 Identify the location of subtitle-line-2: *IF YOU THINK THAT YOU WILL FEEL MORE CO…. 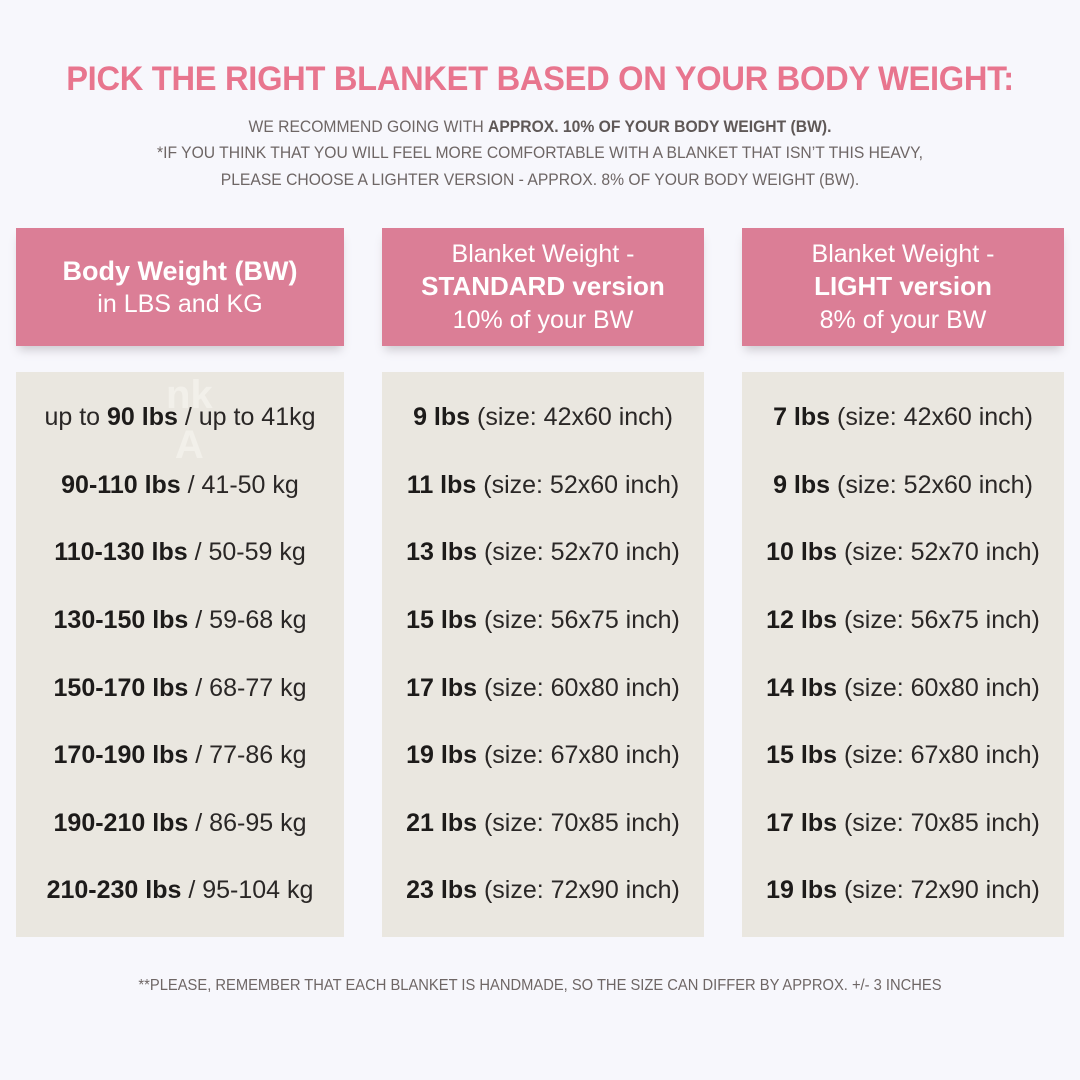
(540, 153).